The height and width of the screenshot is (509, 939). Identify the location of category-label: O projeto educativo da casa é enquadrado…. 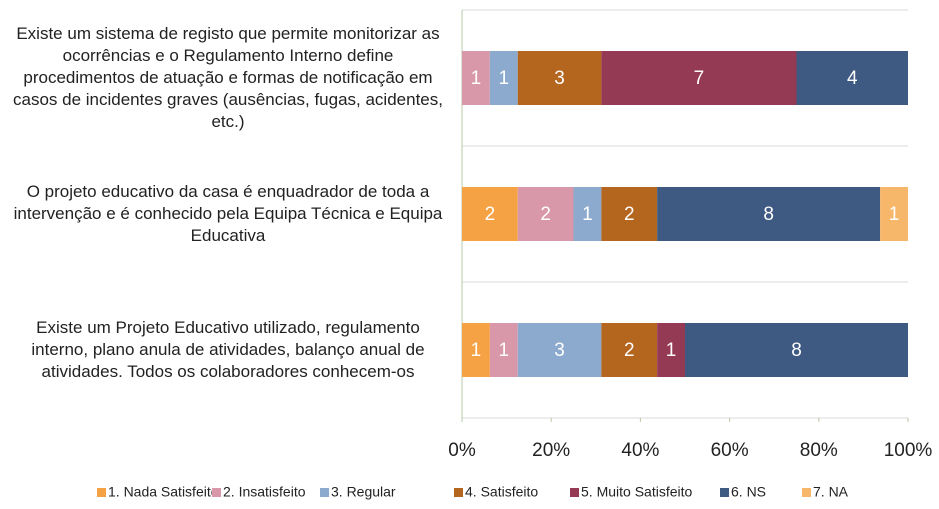
(228, 213).